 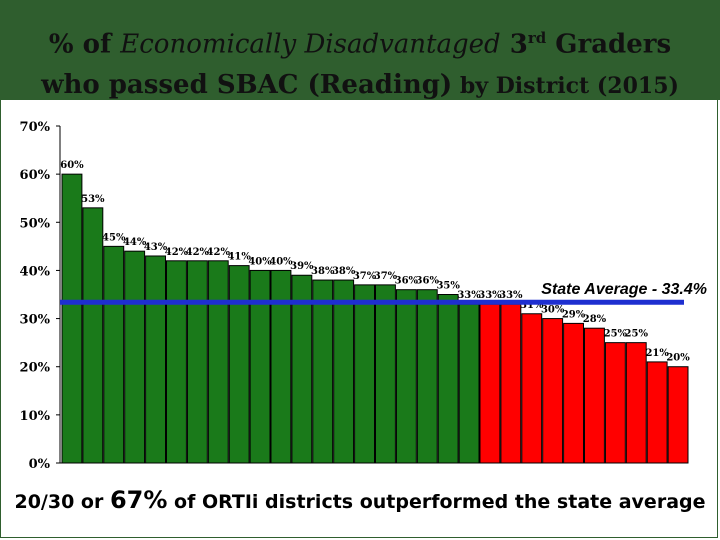 What do you see at coordinates (595, 319) in the screenshot?
I see `bar-data-label: 28%` at bounding box center [595, 319].